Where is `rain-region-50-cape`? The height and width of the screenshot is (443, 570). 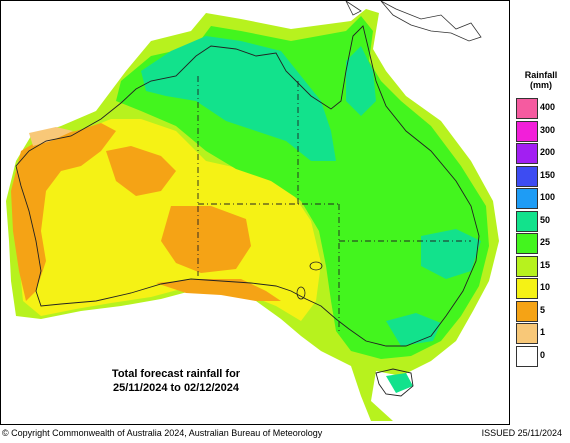 rain-region-50-cape is located at coordinates (361, 81).